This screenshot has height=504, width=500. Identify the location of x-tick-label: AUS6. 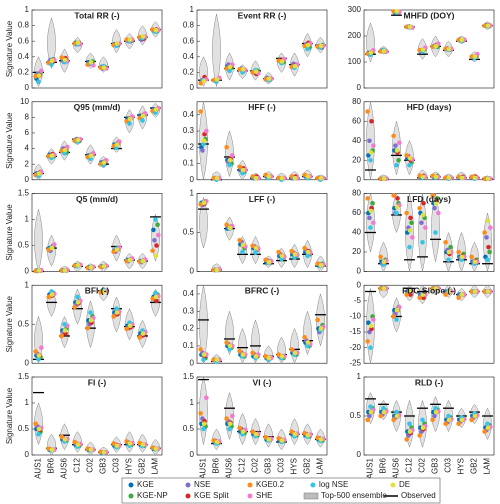
(396, 467).